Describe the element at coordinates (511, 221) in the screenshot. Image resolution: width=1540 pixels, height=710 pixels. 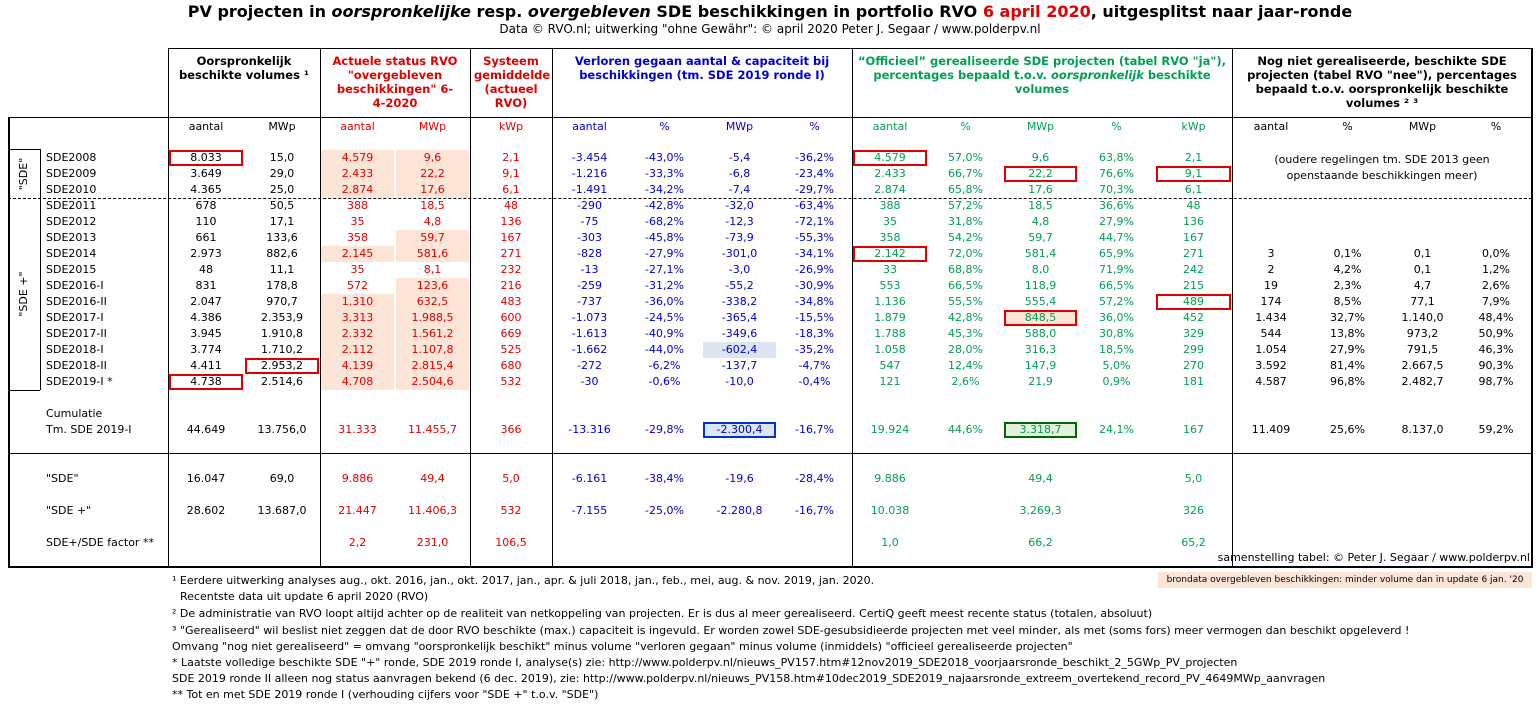
I see `cell: 136` at that location.